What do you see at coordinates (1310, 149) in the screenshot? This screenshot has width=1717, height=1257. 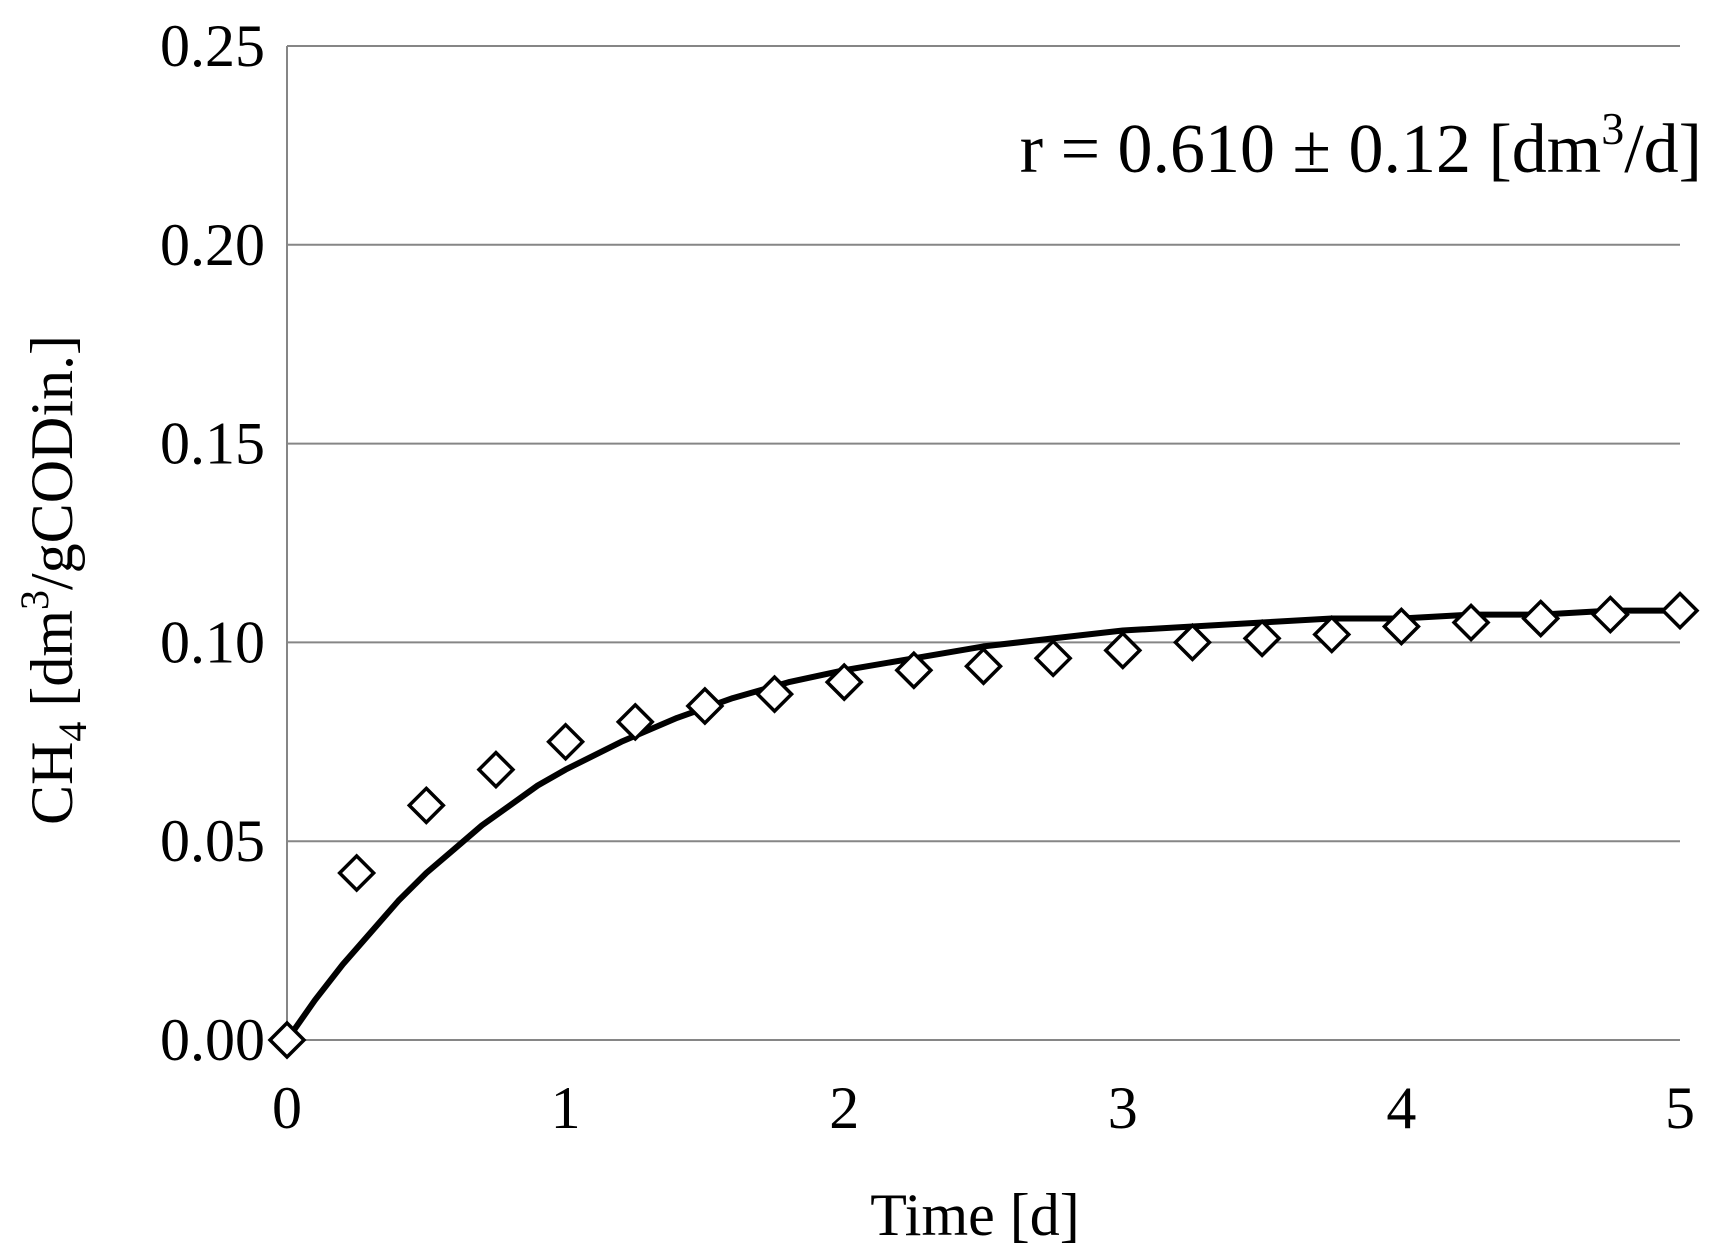 I see `rate-annotation-pre: r = 0.610 ± 0.12 [dm` at bounding box center [1310, 149].